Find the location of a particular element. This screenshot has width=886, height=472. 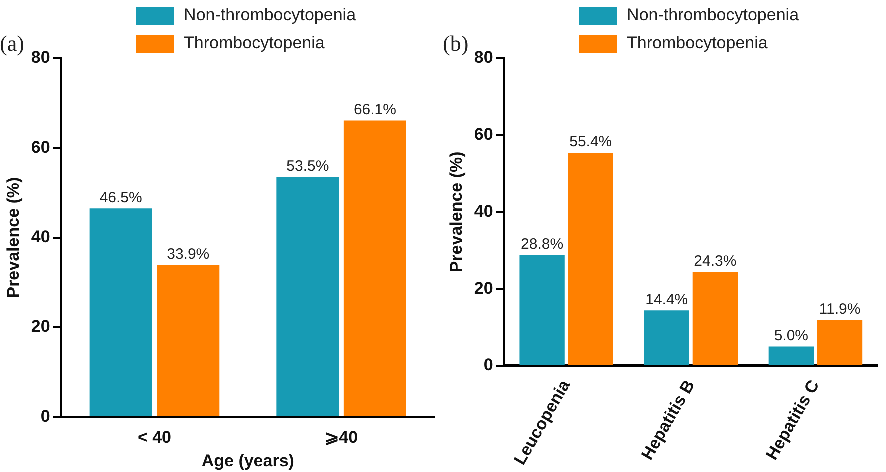

data-label: 33.9% is located at coordinates (188, 254).